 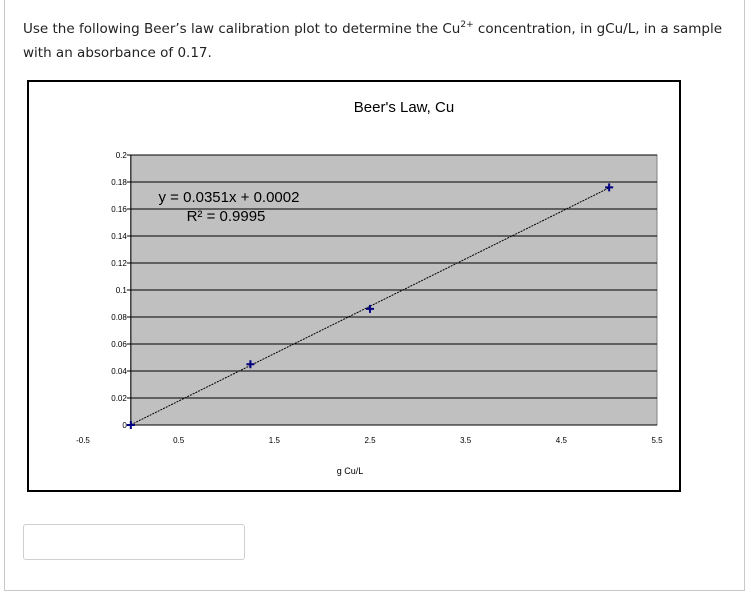 What do you see at coordinates (119, 317) in the screenshot?
I see `y-tick-label: 0.08` at bounding box center [119, 317].